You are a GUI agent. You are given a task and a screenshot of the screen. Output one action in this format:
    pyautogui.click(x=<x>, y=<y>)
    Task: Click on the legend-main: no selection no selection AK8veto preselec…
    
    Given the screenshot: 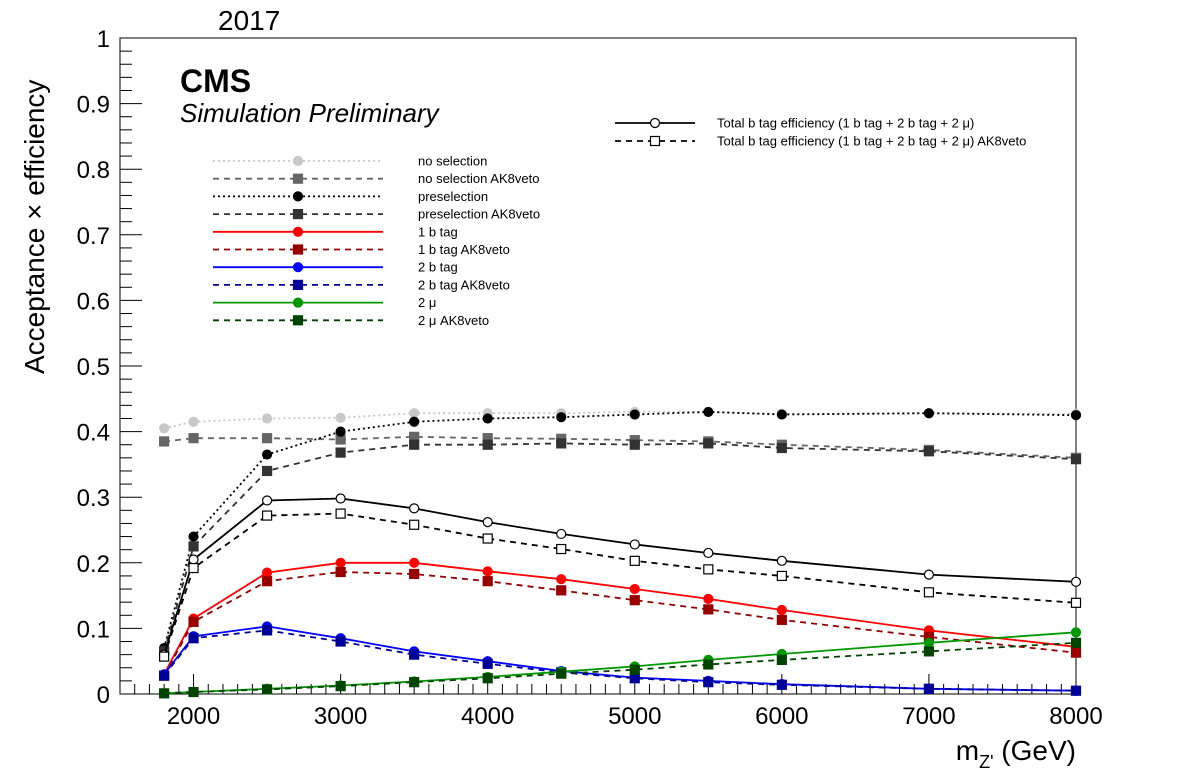 What is the action you would take?
    pyautogui.click(x=376, y=241)
    